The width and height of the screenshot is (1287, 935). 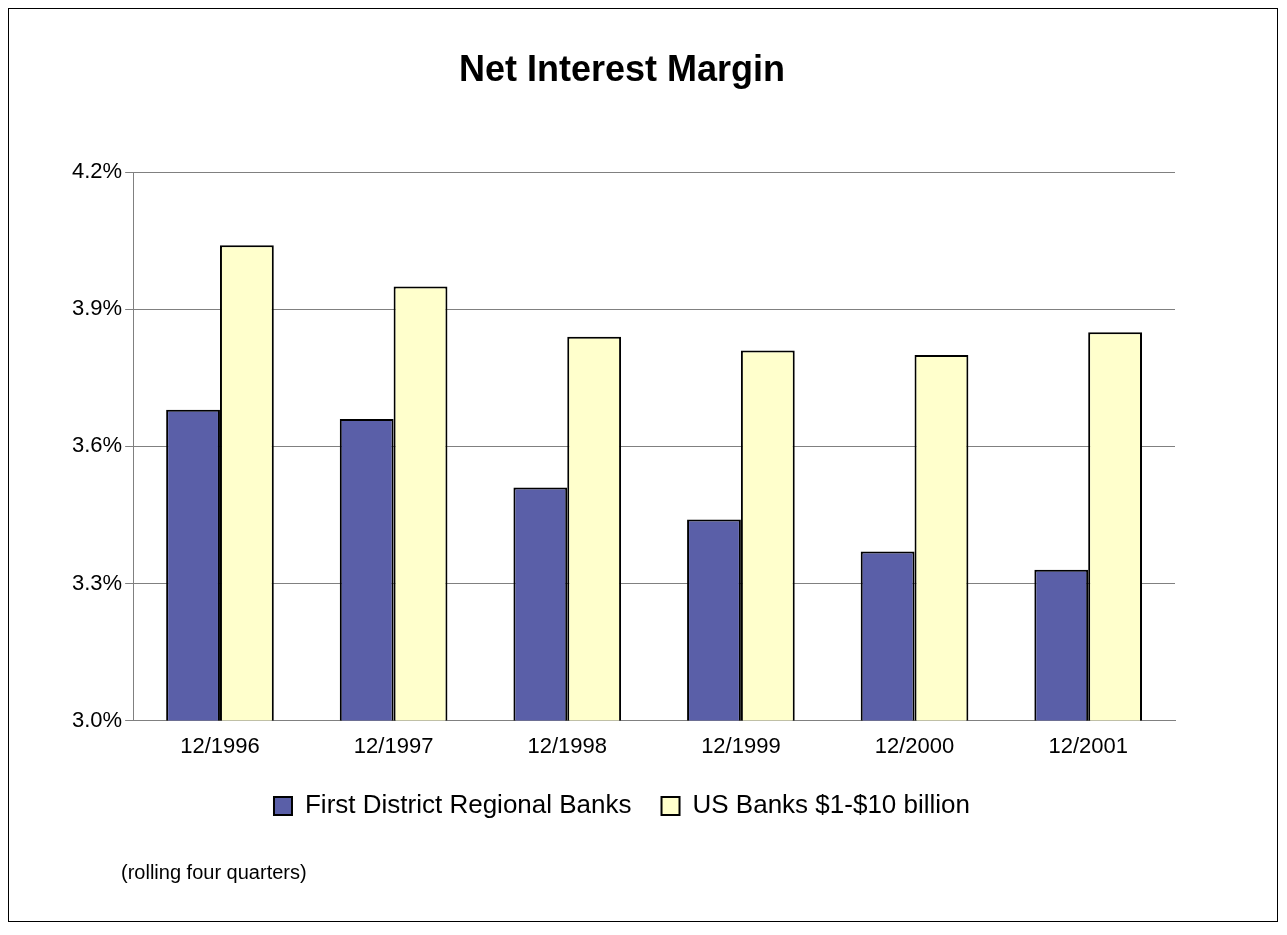 I want to click on x-tick-label: 12/1997, so click(x=393, y=745).